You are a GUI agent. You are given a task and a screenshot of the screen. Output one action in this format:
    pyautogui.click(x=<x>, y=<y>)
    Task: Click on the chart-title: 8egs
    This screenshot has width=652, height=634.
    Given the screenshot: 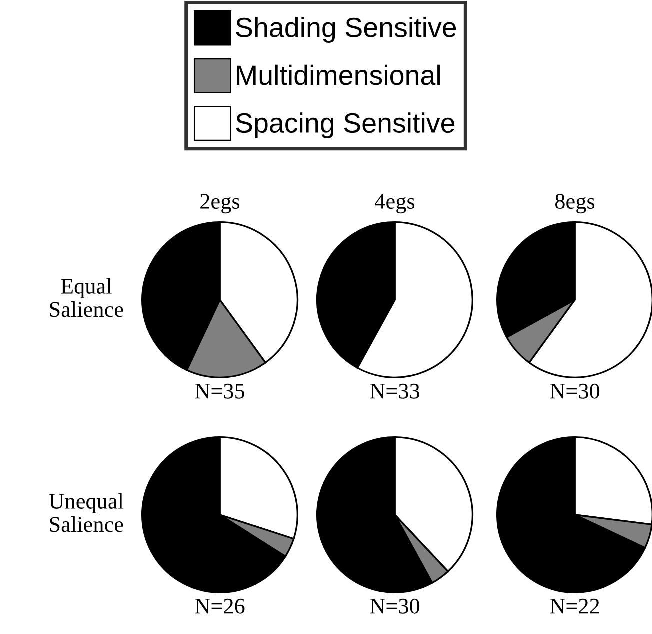 What is the action you would take?
    pyautogui.click(x=575, y=204)
    